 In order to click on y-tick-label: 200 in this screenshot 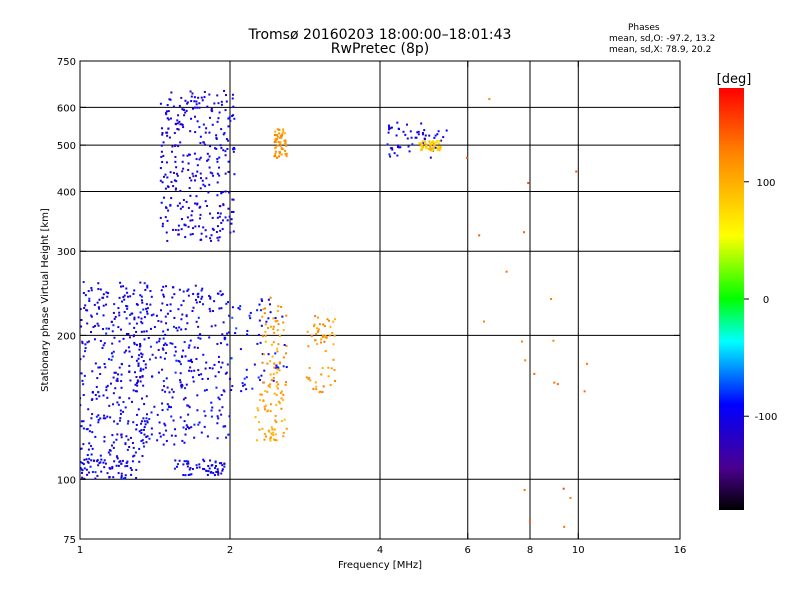, I will do `click(66, 336)`.